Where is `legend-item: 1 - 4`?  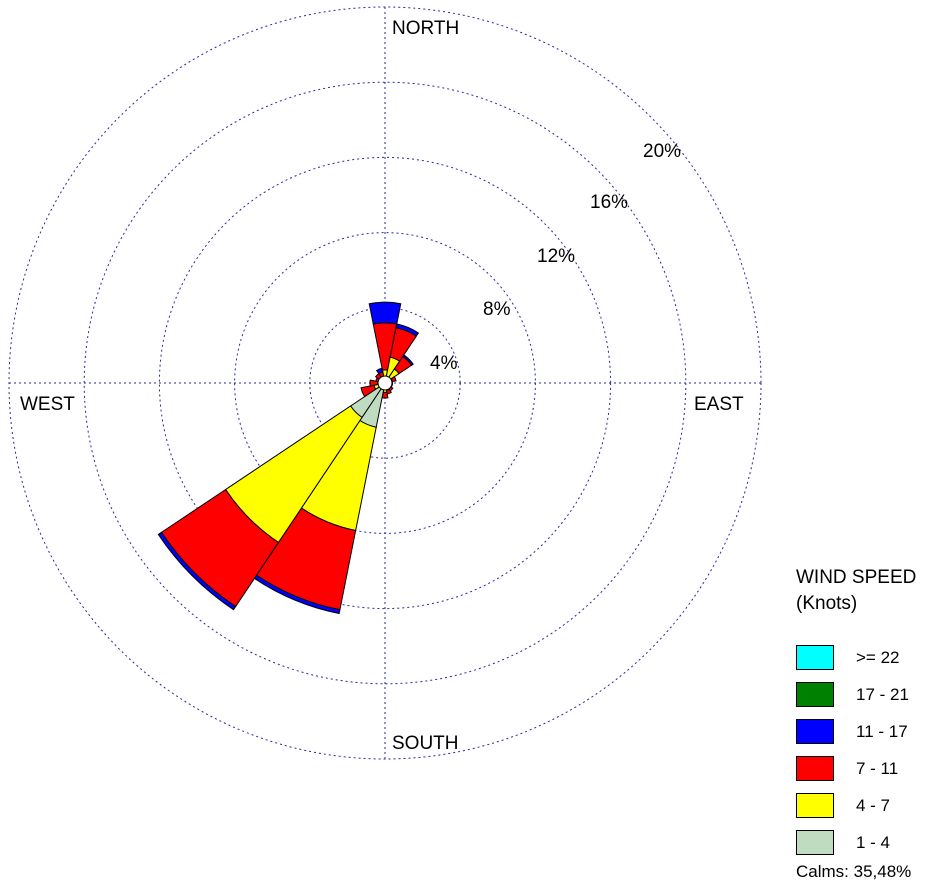 legend-item: 1 - 4 is located at coordinates (866, 842).